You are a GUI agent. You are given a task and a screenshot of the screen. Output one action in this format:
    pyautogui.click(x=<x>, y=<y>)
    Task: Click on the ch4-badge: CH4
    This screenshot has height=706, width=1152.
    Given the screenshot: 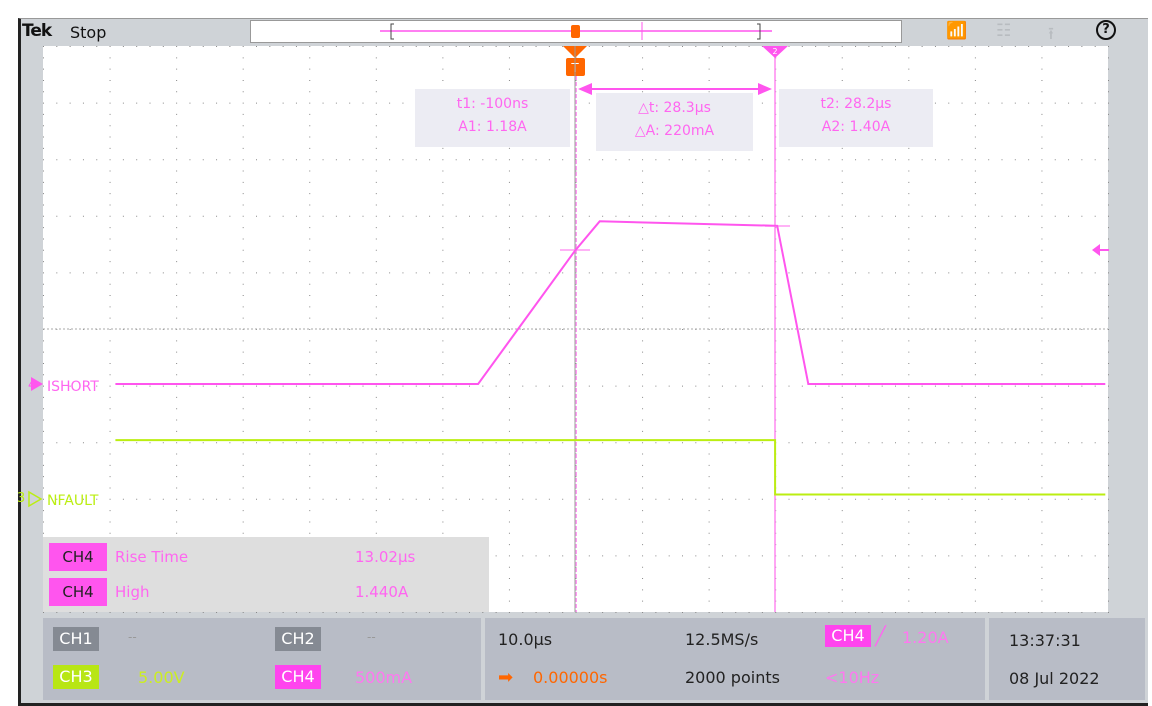 What is the action you would take?
    pyautogui.click(x=298, y=677)
    